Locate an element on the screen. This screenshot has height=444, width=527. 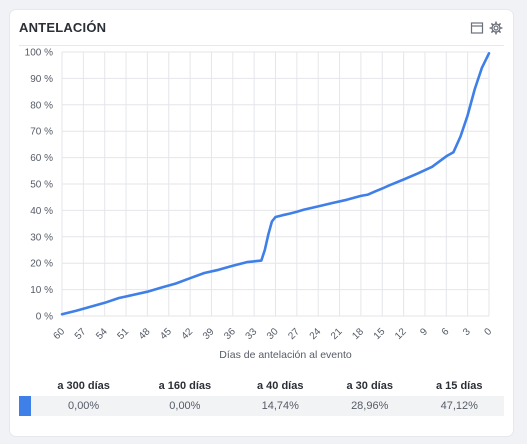
y-tick-label: 80 % is located at coordinates (41, 105).